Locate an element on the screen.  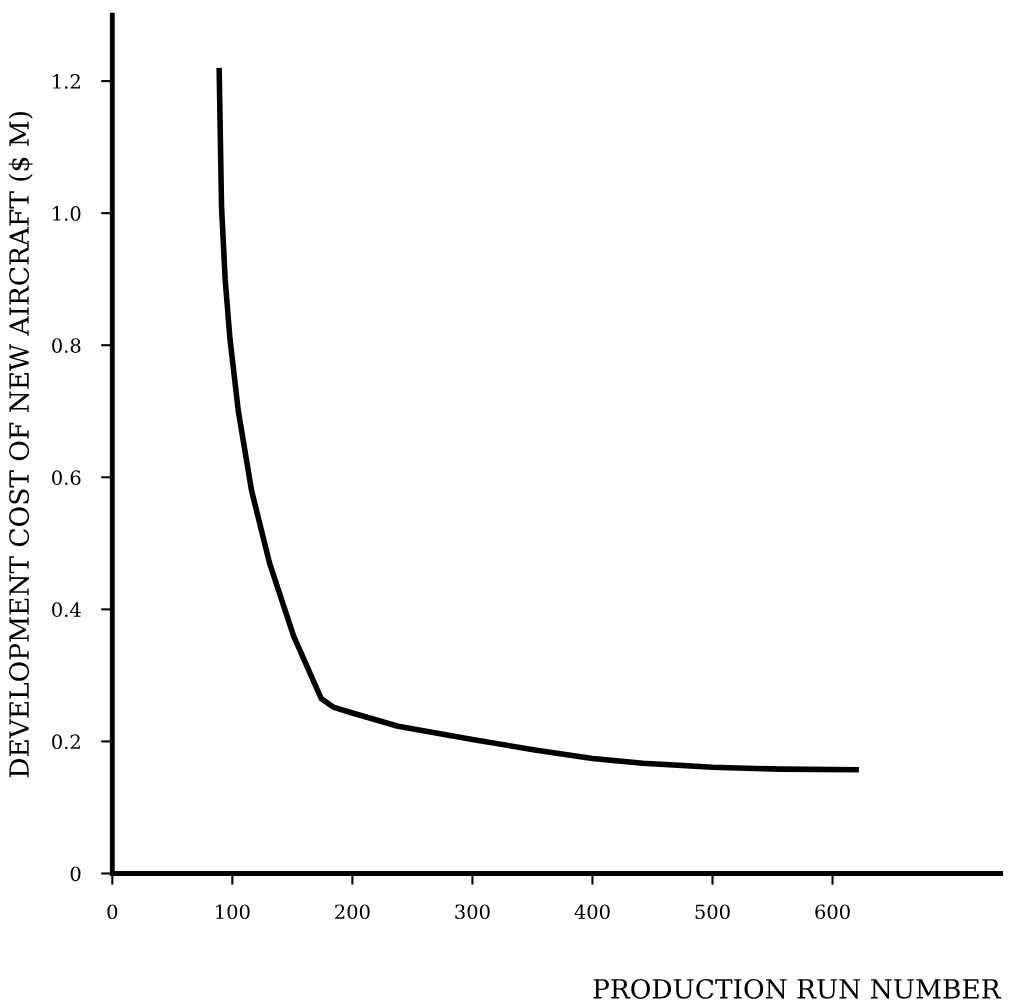
y-tick-label: 0.2 is located at coordinates (66, 742).